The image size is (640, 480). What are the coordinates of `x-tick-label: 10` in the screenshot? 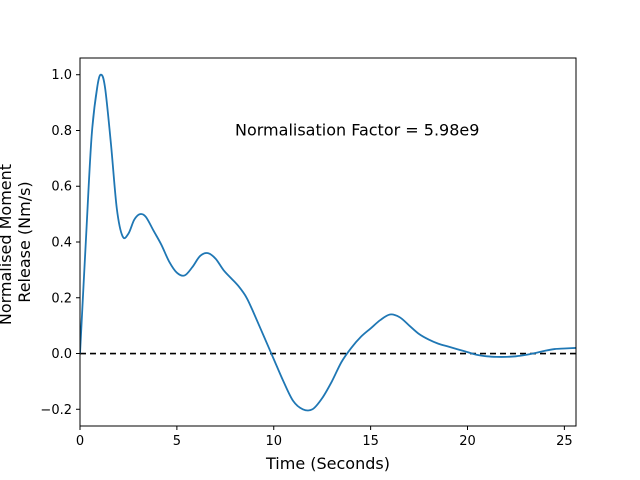 It's located at (273, 441).